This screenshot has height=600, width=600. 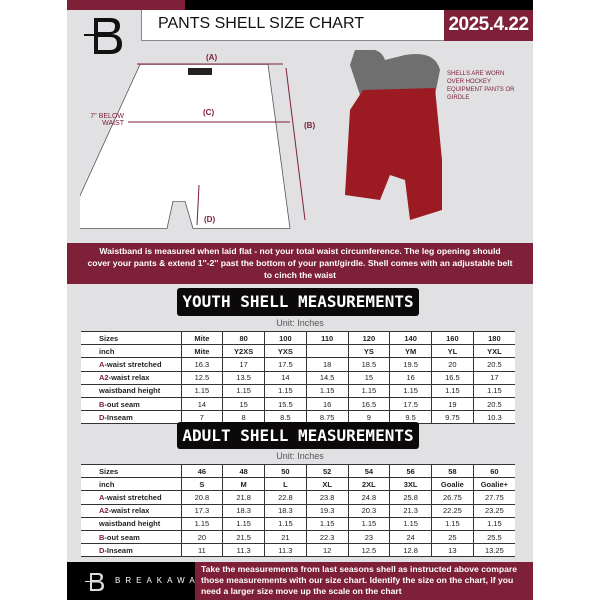 I want to click on table-cell: 24.8, so click(x=369, y=497).